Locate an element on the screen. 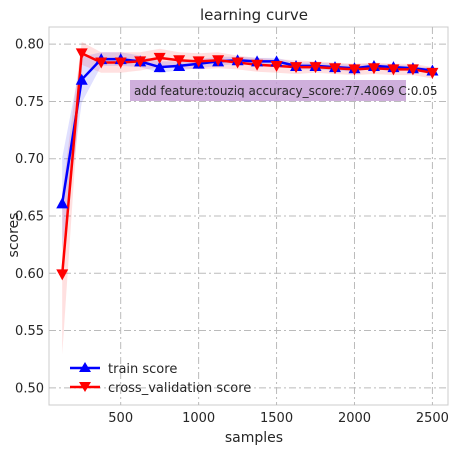 This screenshot has height=452, width=457. x-tick-label: 1500 is located at coordinates (276, 418).